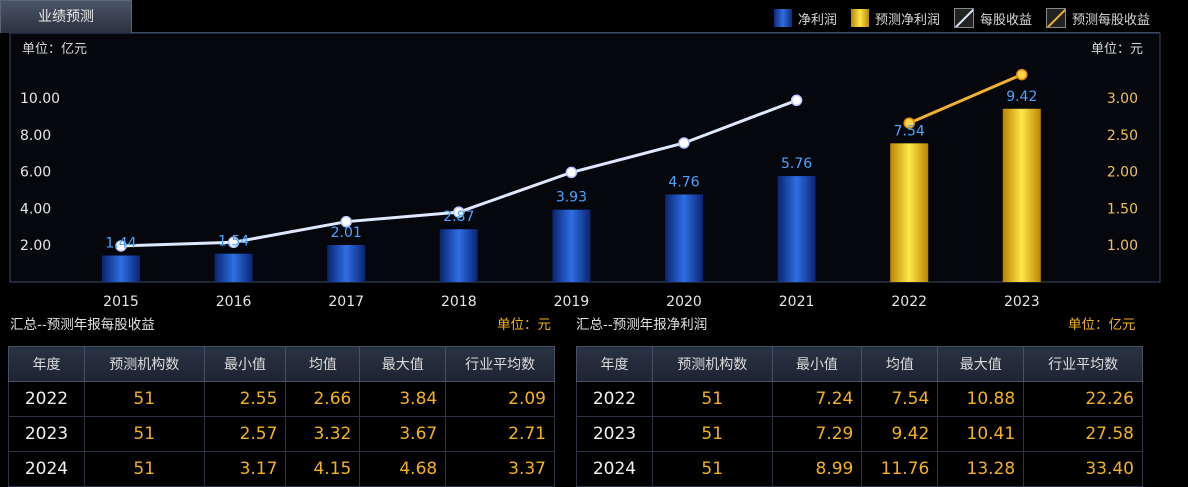  Describe the element at coordinates (909, 302) in the screenshot. I see `x-axis-tick-label: 2022` at that location.